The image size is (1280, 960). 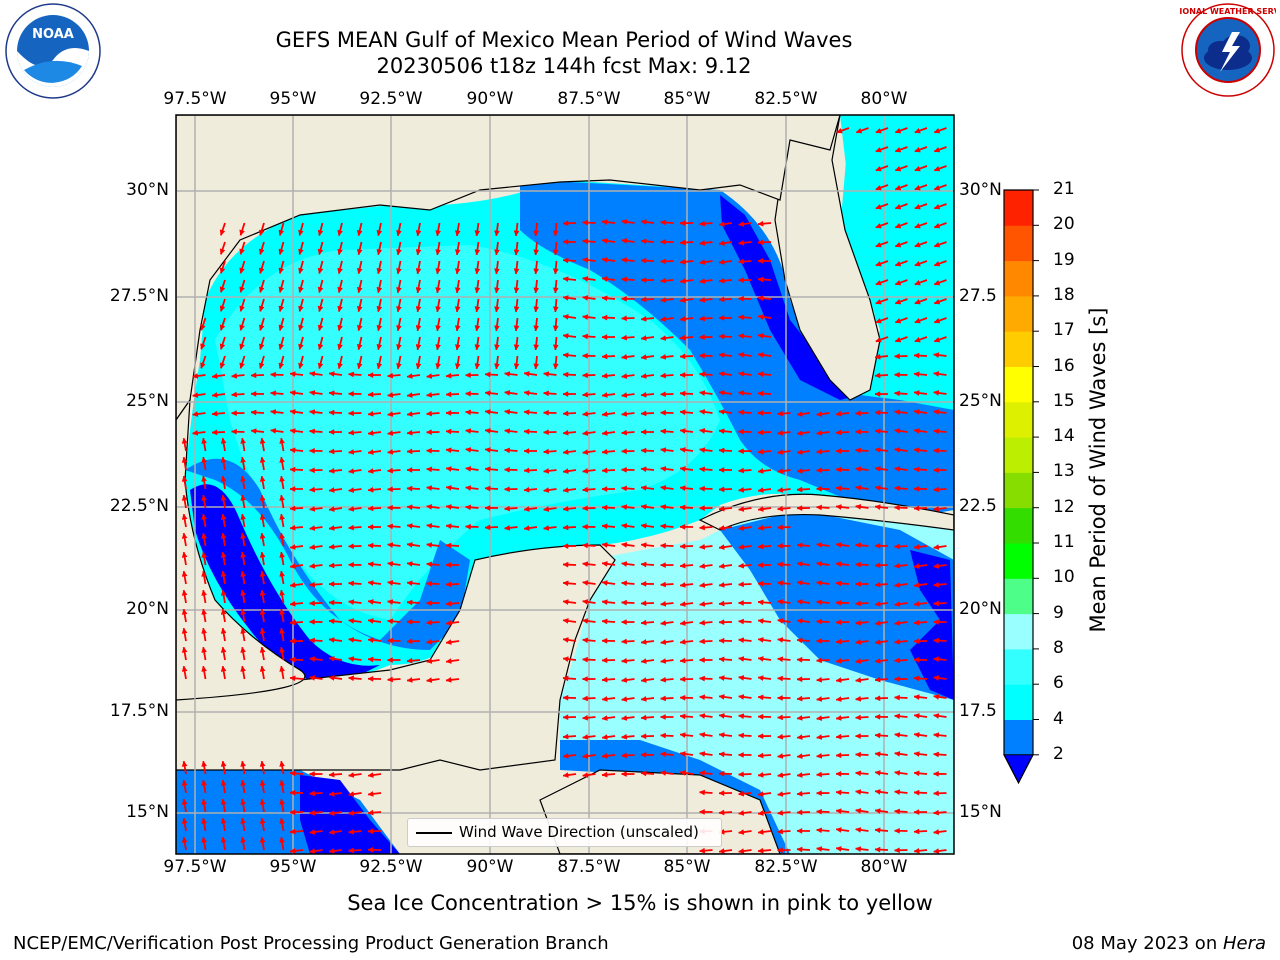 I want to click on colorbar-segment, so click(x=1018, y=419).